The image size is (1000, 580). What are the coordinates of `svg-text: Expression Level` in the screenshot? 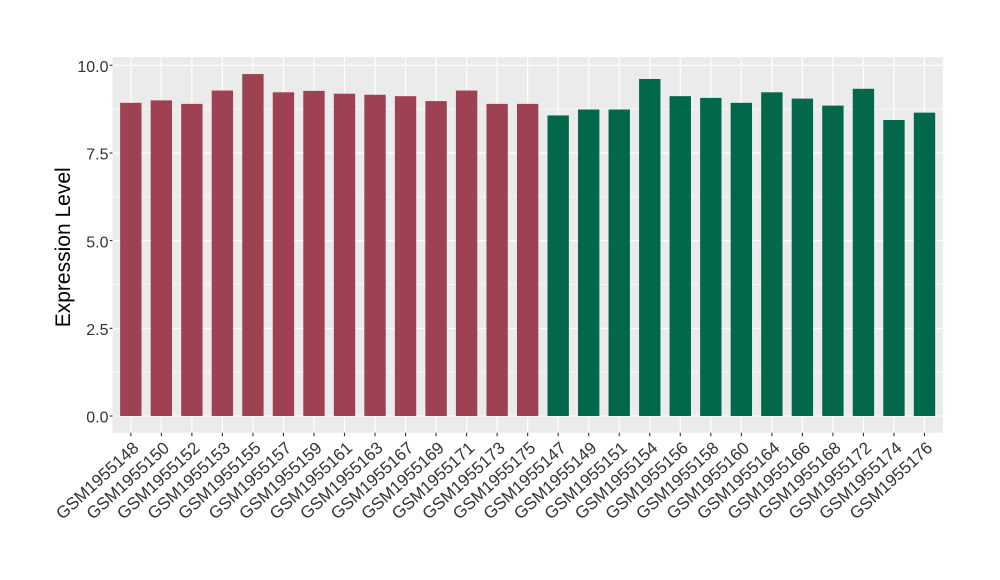 It's located at (63, 247).